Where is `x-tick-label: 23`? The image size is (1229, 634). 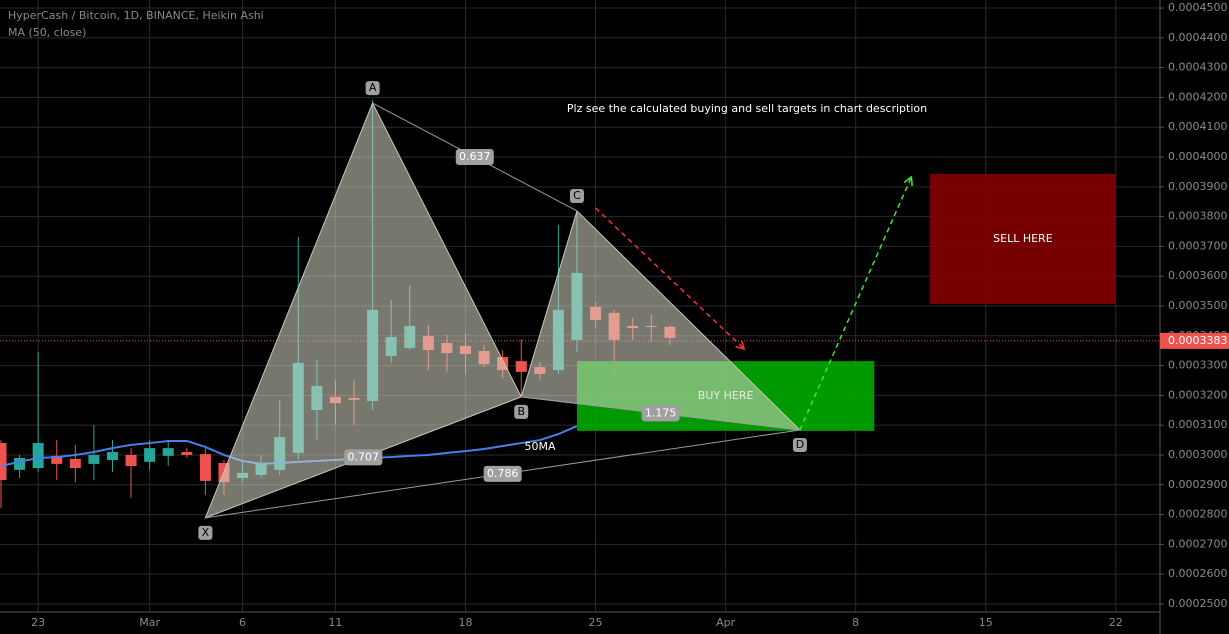 x-tick-label: 23 is located at coordinates (38, 622).